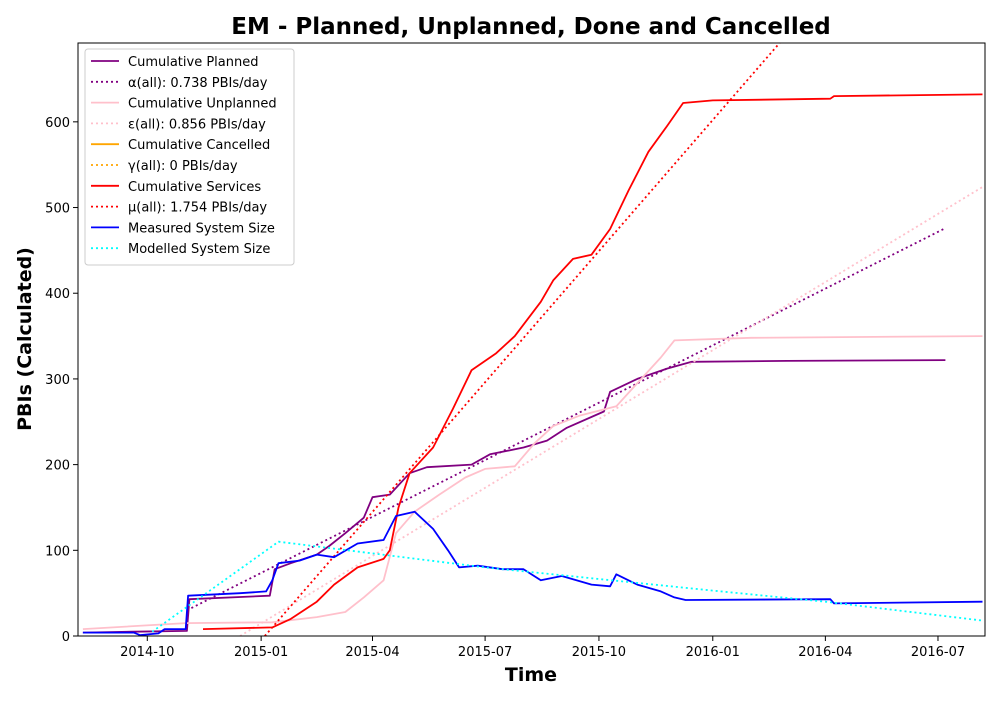 This screenshot has height=704, width=1000. I want to click on legend-box, so click(189, 157).